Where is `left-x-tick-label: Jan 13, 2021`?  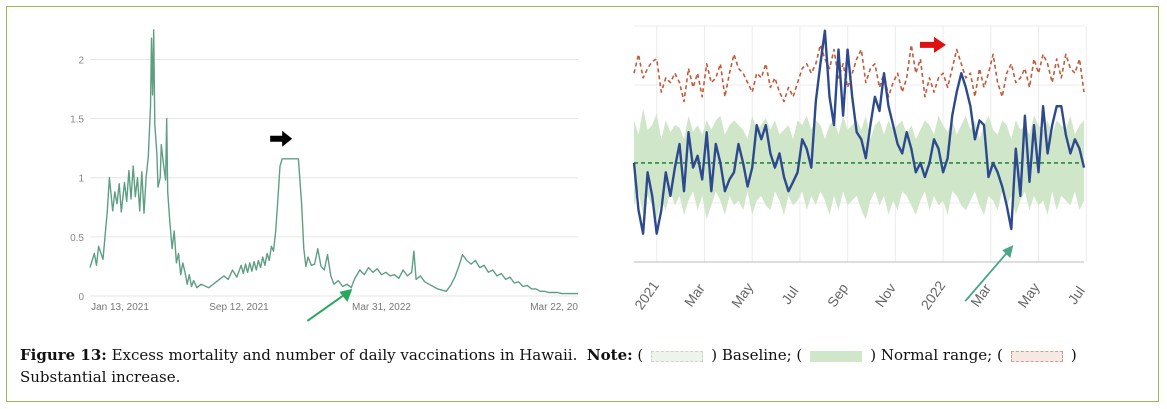 left-x-tick-label: Jan 13, 2021 is located at coordinates (120, 307).